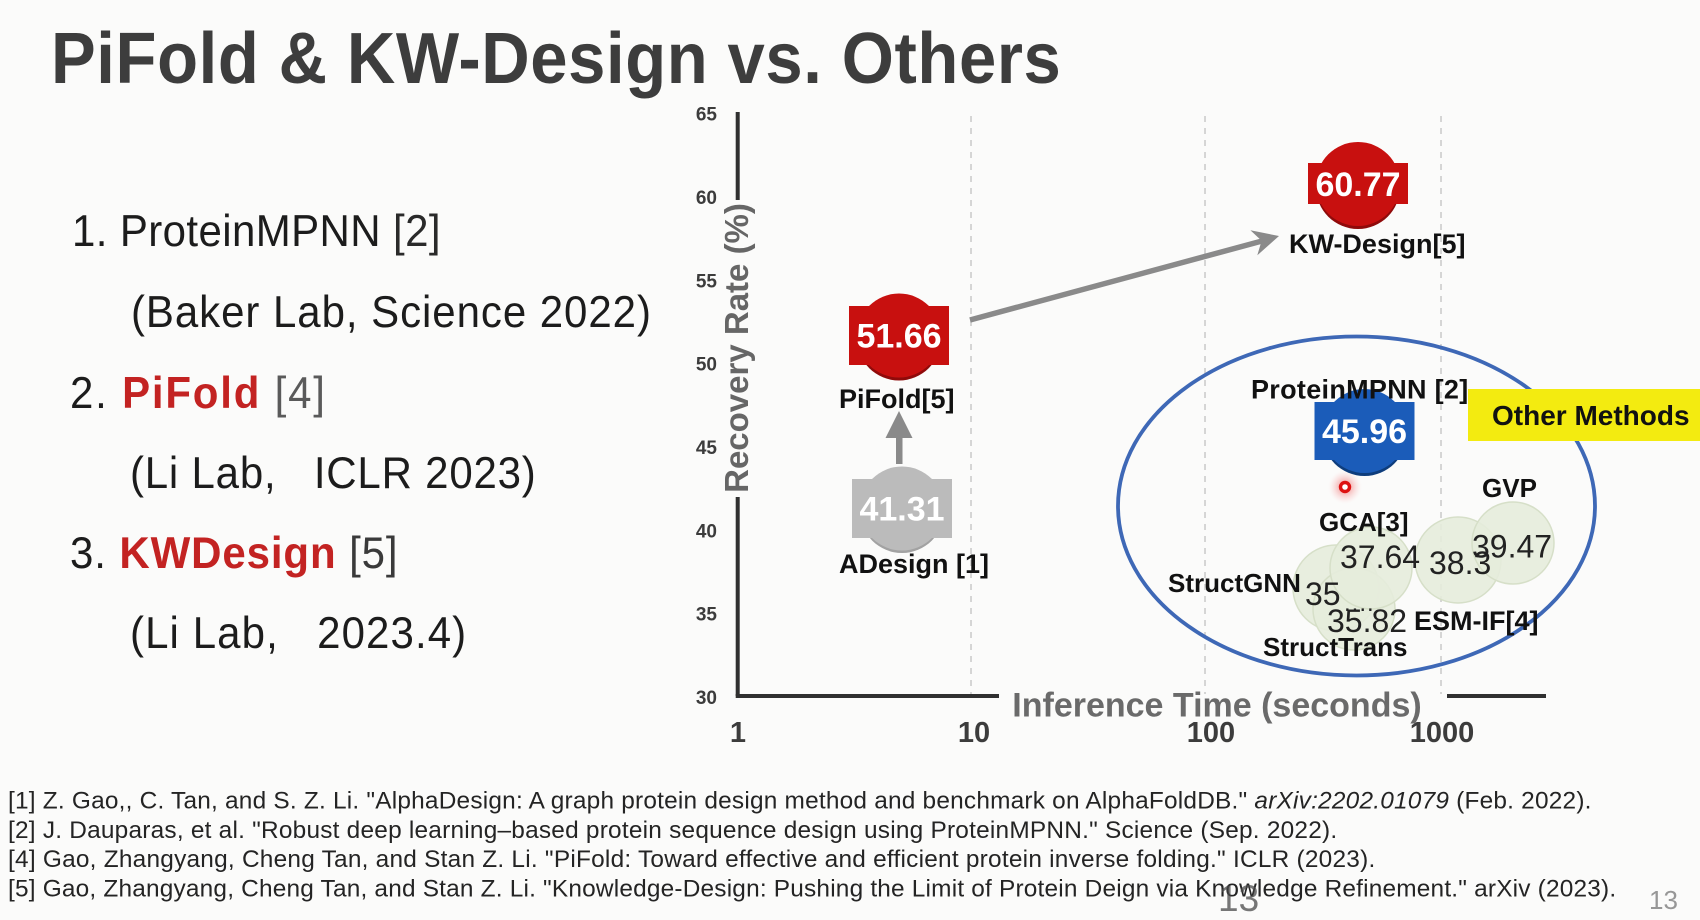  Describe the element at coordinates (707, 448) in the screenshot. I see `svg-text: 45` at that location.